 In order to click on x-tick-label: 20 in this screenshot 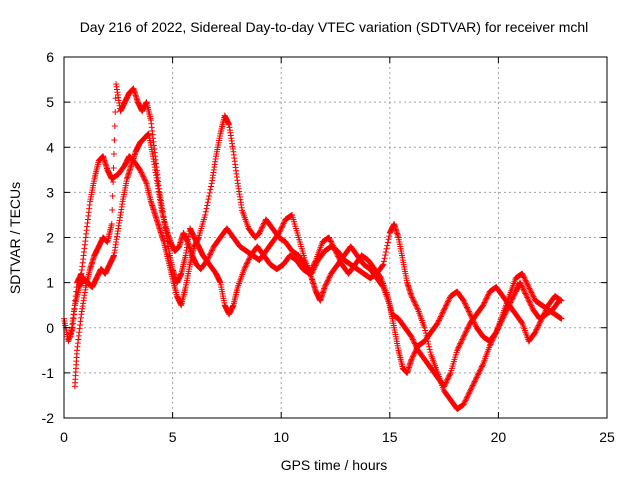, I will do `click(499, 437)`.